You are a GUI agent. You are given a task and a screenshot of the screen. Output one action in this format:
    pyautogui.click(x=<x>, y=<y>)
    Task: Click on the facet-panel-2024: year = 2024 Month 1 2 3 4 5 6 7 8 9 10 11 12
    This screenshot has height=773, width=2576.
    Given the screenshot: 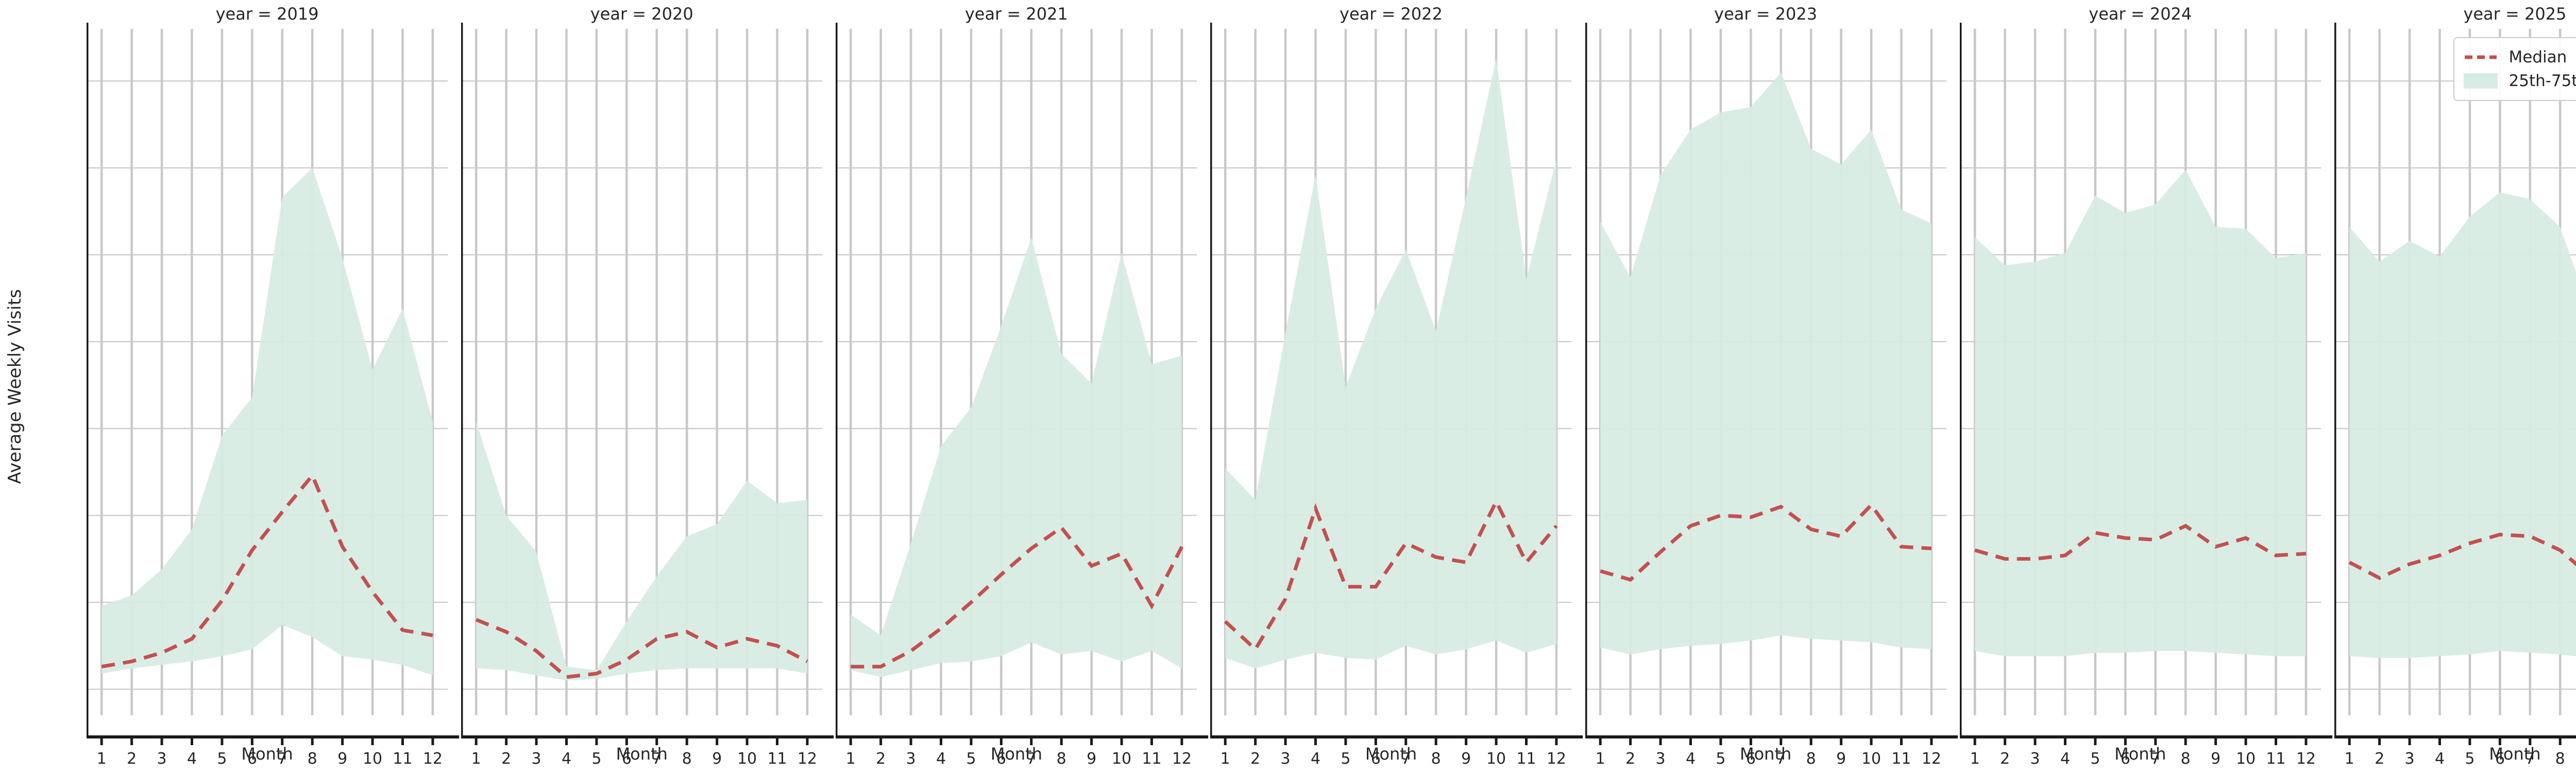 What is the action you would take?
    pyautogui.click(x=2145, y=386)
    